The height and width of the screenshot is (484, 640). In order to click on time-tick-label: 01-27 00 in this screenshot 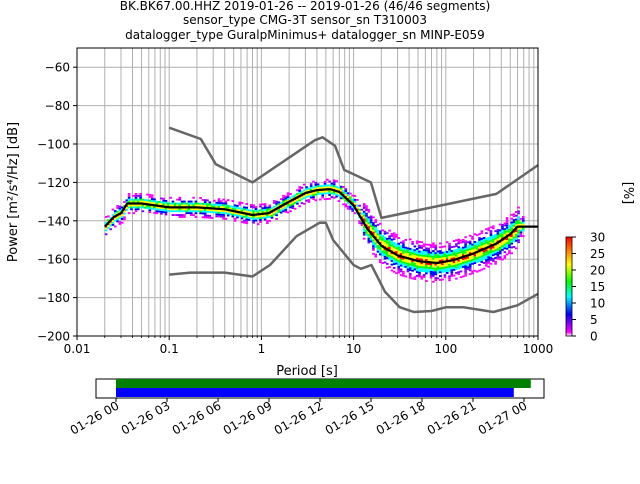, I will do `click(503, 417)`.